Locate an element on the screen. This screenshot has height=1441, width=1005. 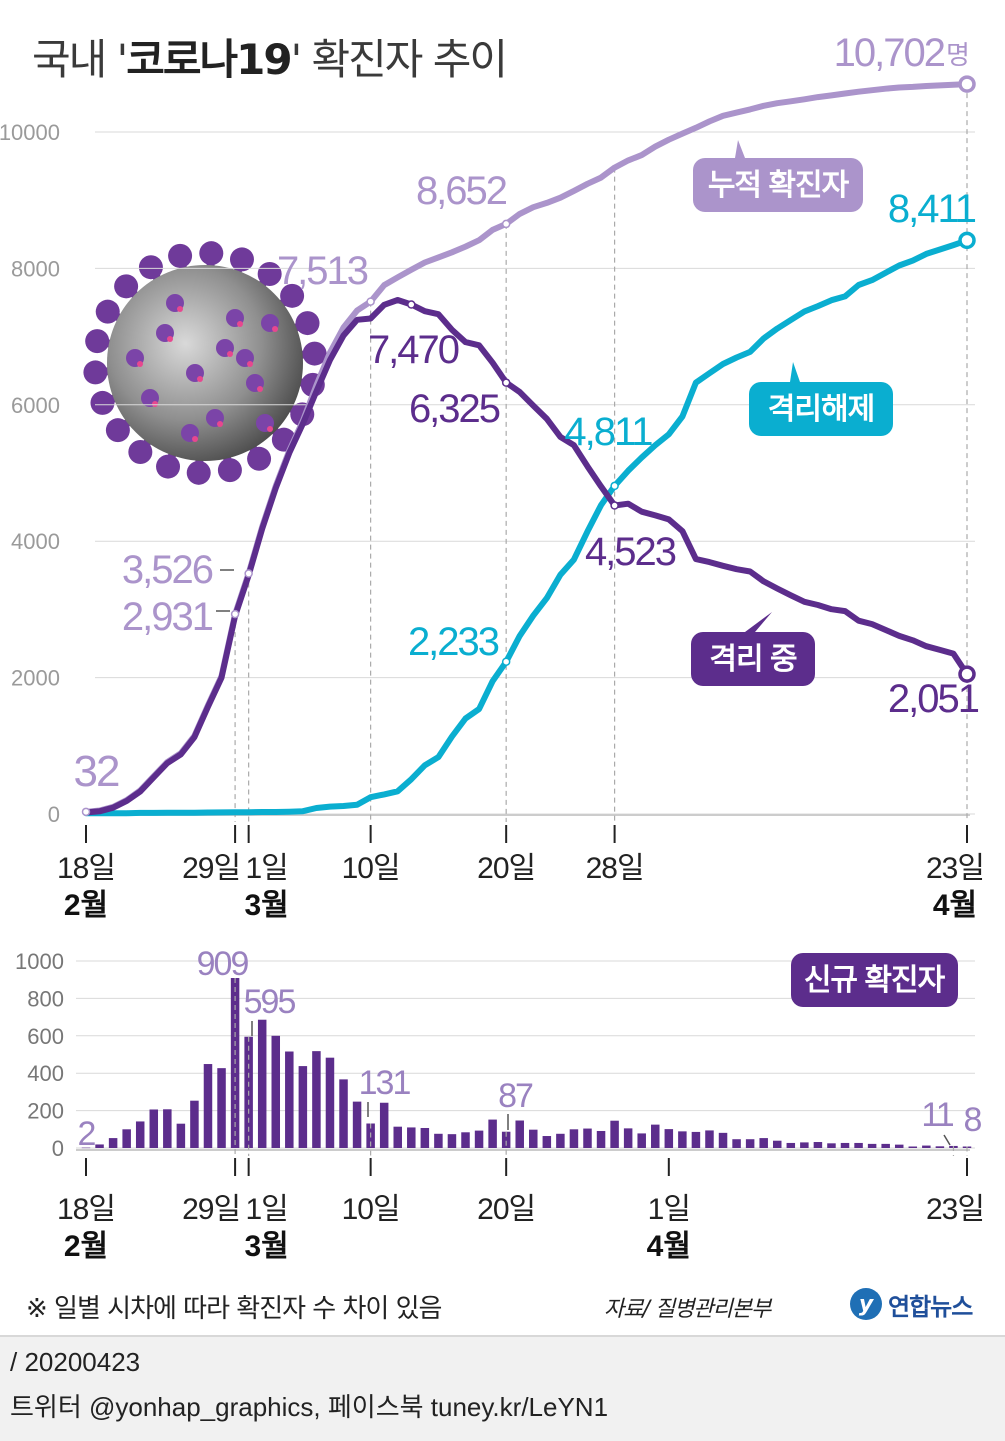
value-label: 11 is located at coordinates (937, 1115).